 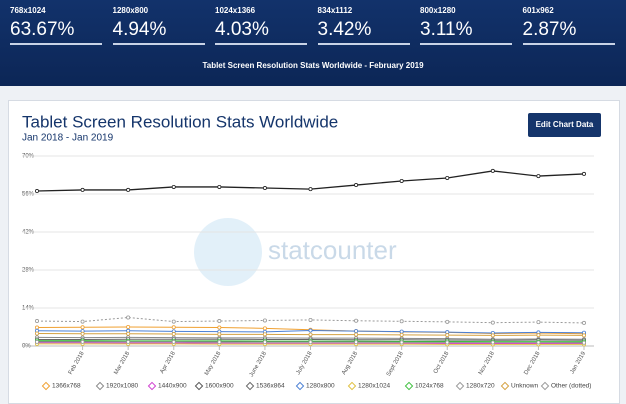 What do you see at coordinates (219, 386) in the screenshot?
I see `legend-label: 1600x900` at bounding box center [219, 386].